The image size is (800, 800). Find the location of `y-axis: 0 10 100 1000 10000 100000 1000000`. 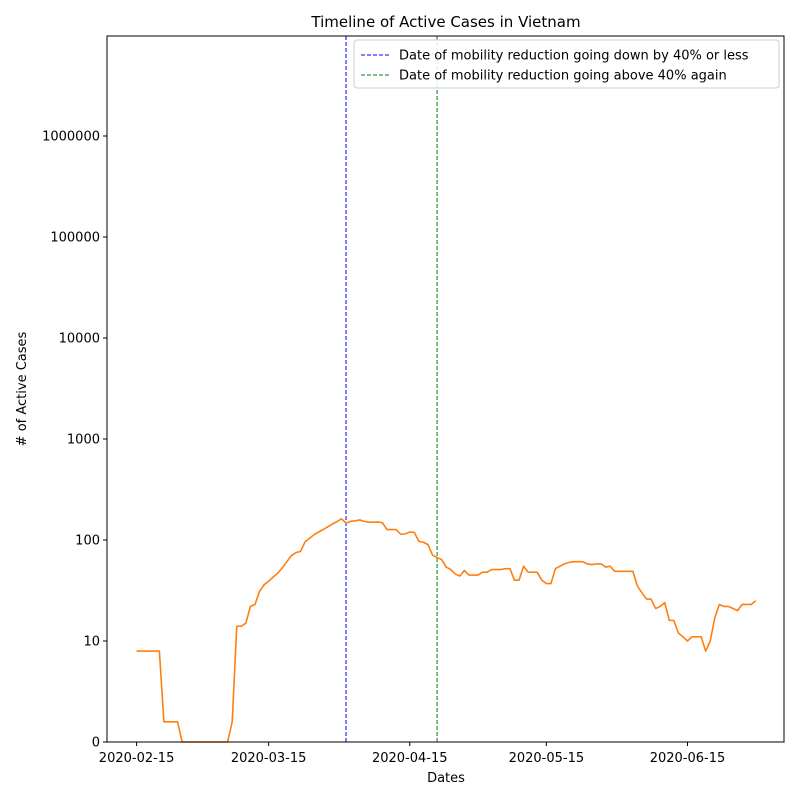

y-axis: 0 10 100 1000 10000 100000 1000000 is located at coordinates (74, 440).